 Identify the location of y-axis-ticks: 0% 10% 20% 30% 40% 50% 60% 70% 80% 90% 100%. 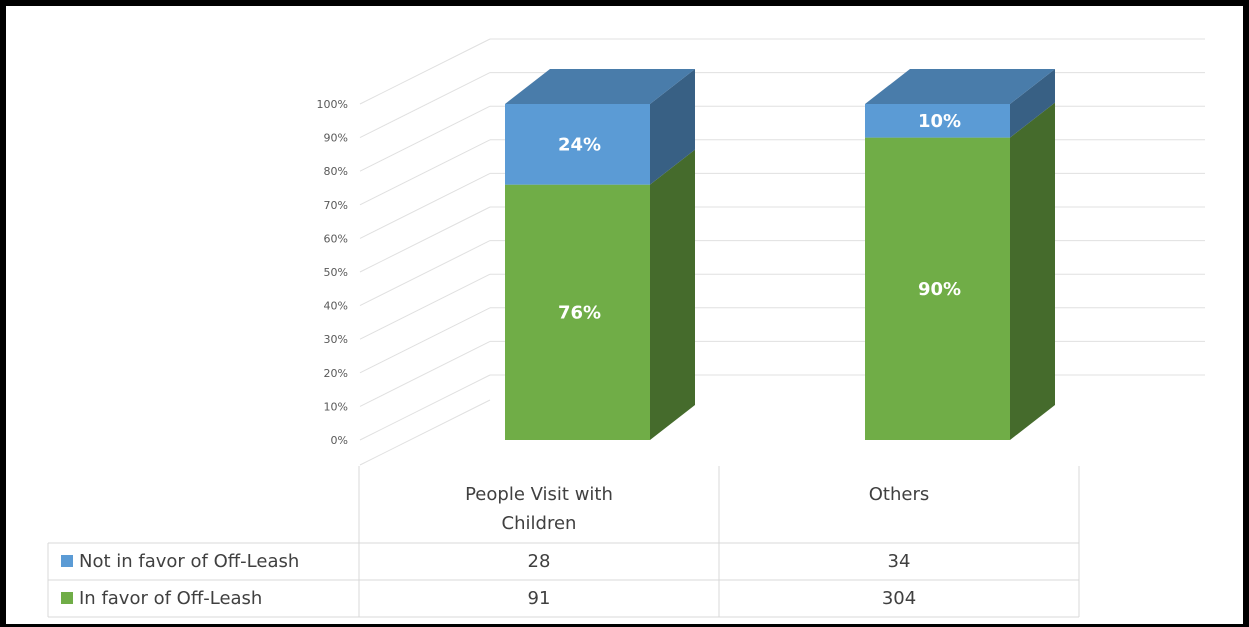
(332, 272).